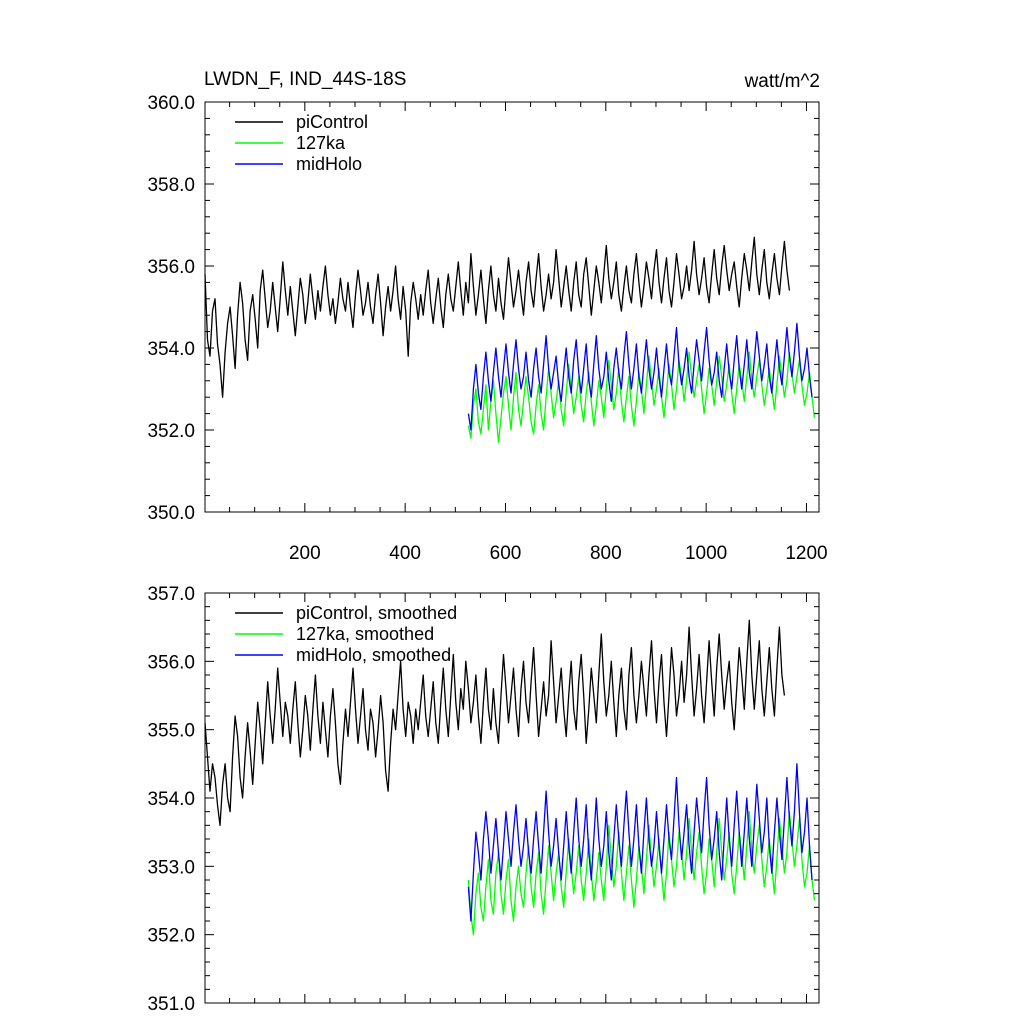 Image resolution: width=1024 pixels, height=1024 pixels. I want to click on top-y-tick-label: 360.0, so click(171, 103).